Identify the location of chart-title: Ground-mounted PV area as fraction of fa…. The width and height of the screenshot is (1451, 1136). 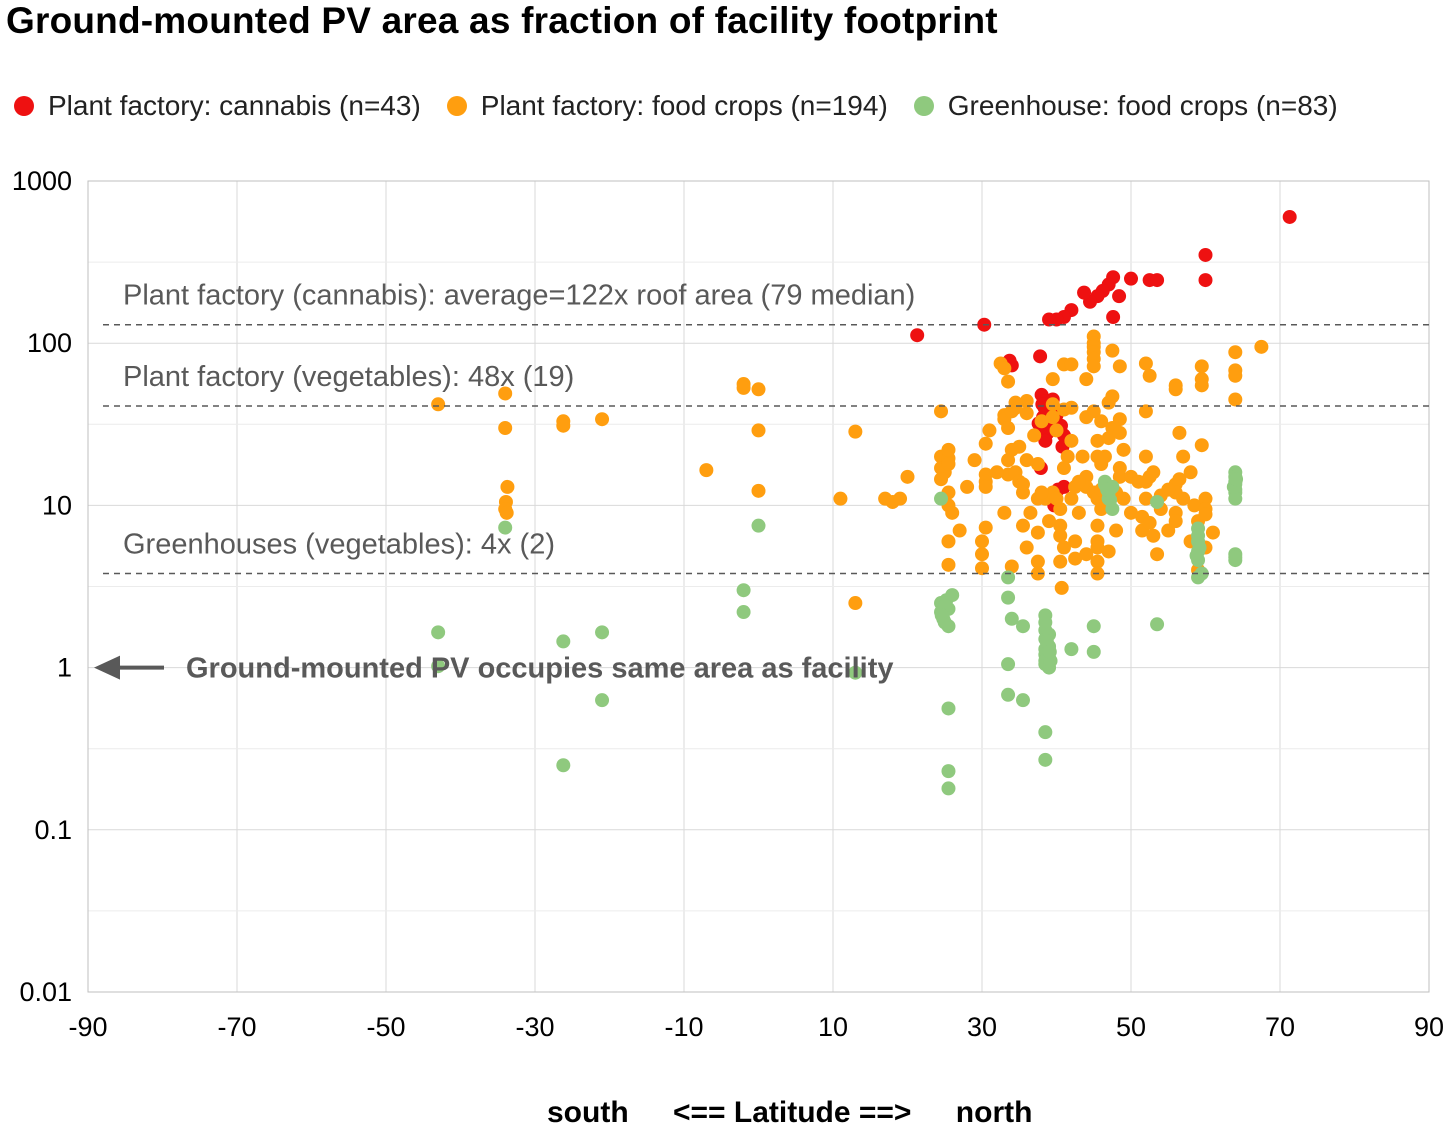
(502, 20).